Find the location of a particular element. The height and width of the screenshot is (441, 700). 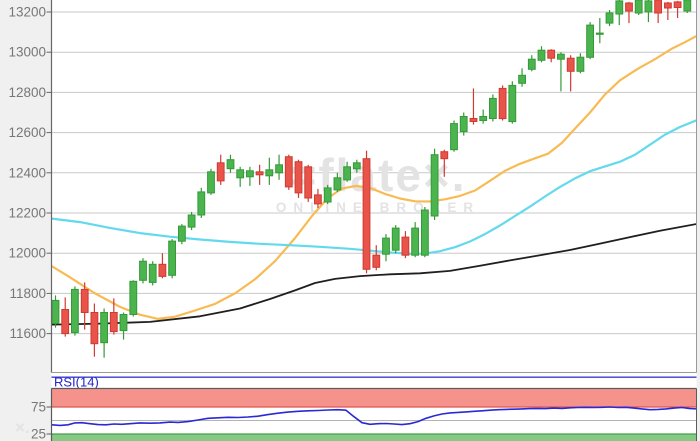

rsi-oversold-band is located at coordinates (374, 437).